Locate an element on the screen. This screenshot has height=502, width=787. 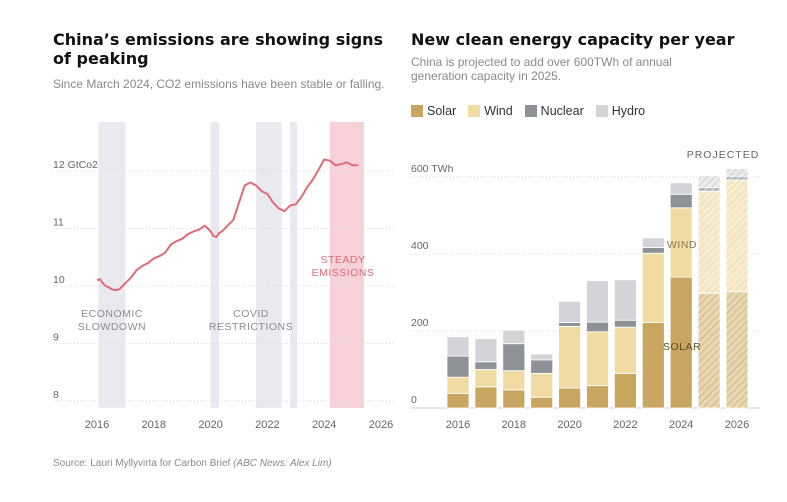
bar-wind-2017 is located at coordinates (486, 378).